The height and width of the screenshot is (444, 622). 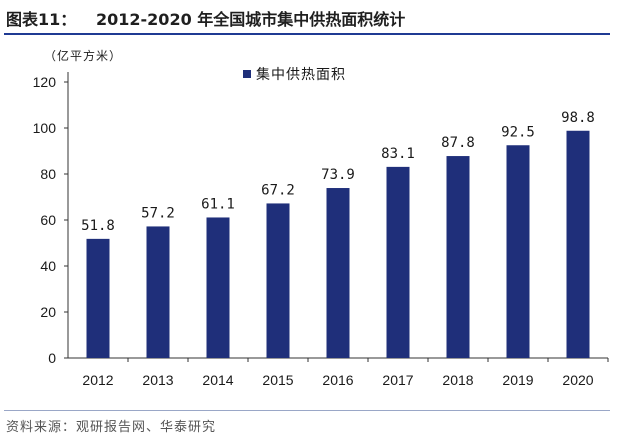 What do you see at coordinates (45, 82) in the screenshot?
I see `y-tick-label: 120` at bounding box center [45, 82].